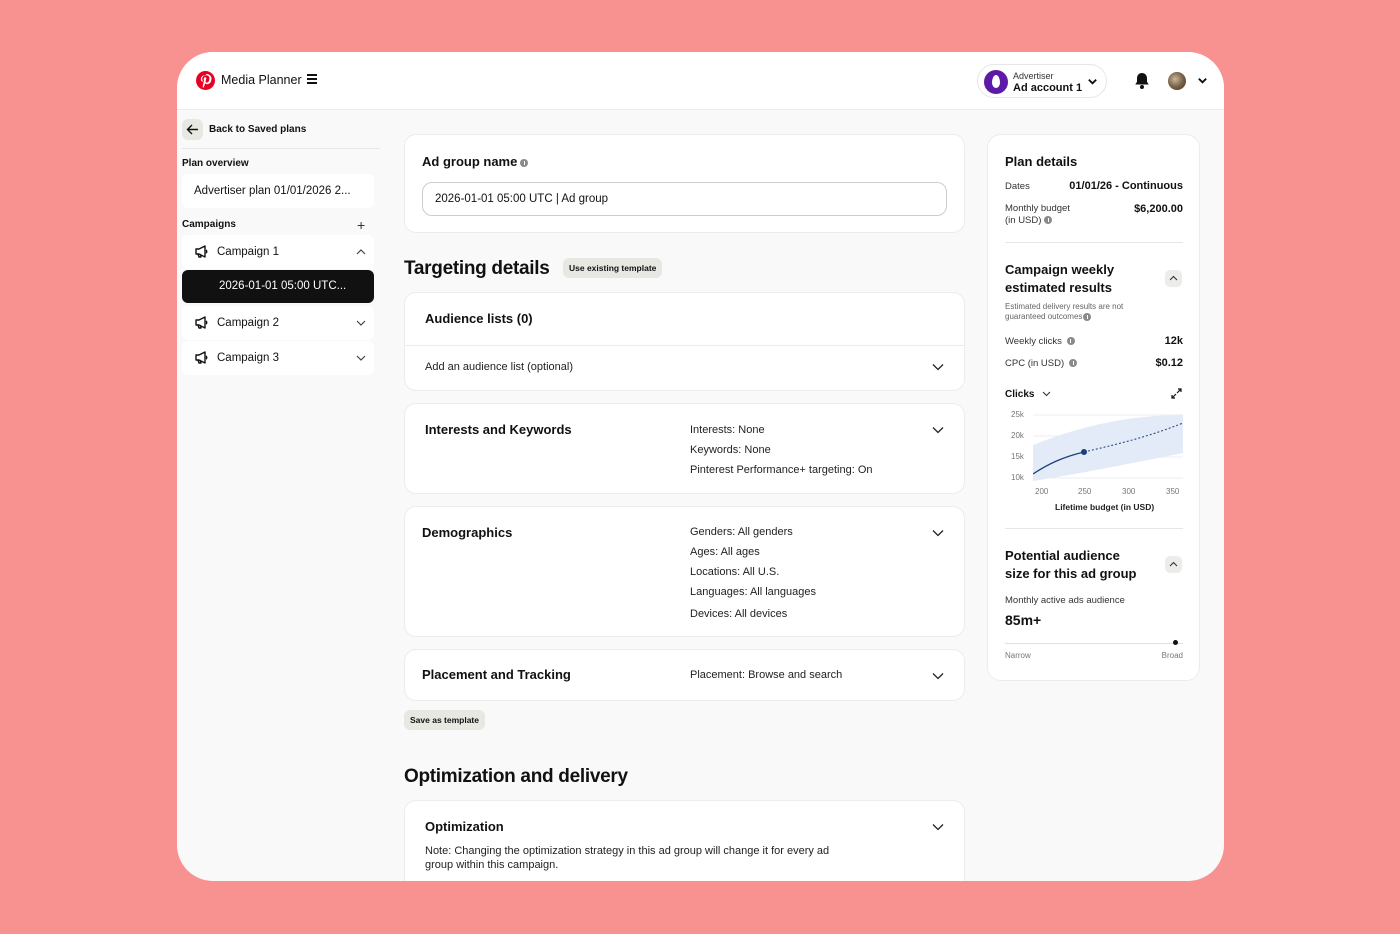 This screenshot has height=934, width=1400. I want to click on weekly-clicks-text: Weekly clicks, so click(1033, 341).